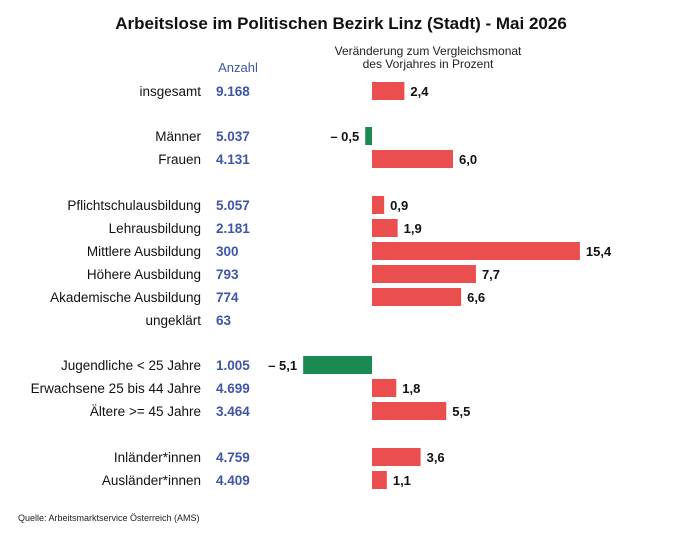  Describe the element at coordinates (233, 388) in the screenshot. I see `row-count: 4.699` at that location.